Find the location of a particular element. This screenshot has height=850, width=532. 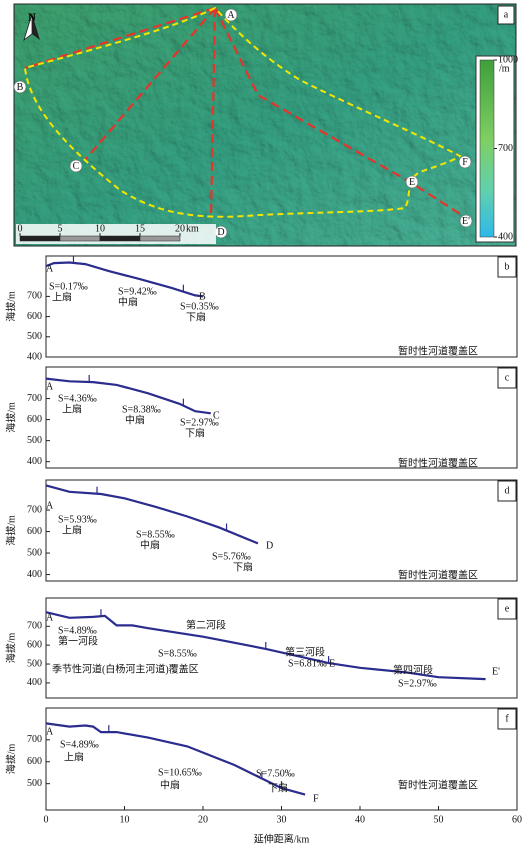

panel-label: e is located at coordinates (507, 608).